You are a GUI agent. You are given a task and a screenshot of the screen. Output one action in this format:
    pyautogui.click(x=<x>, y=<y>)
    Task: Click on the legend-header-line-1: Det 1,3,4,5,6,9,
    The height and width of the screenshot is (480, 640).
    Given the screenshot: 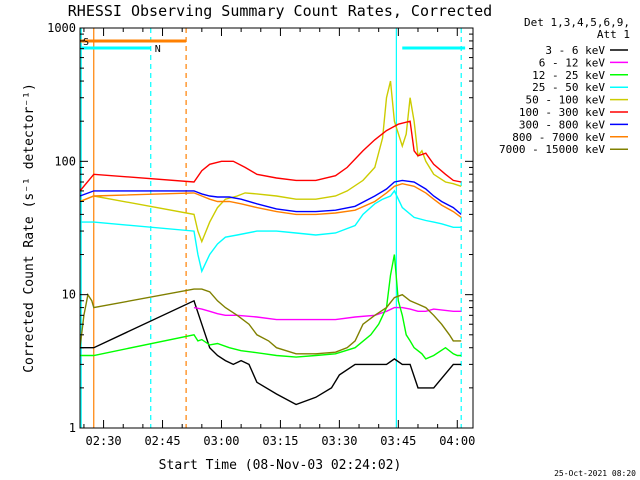 What is the action you would take?
    pyautogui.click(x=577, y=22)
    